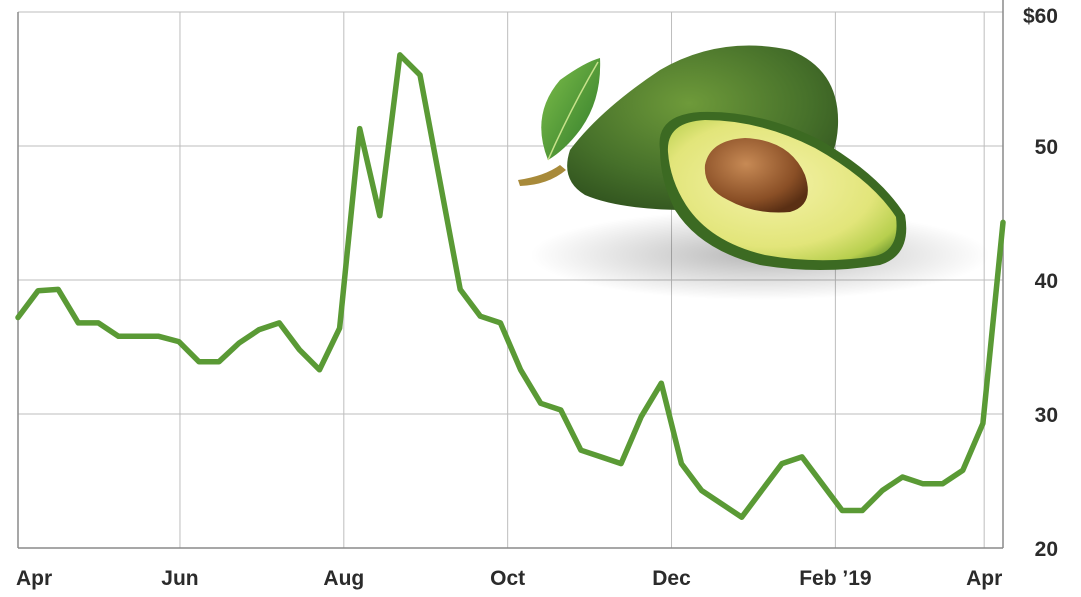 The image size is (1081, 597). What do you see at coordinates (1040, 16) in the screenshot?
I see `y-tick-label: $60` at bounding box center [1040, 16].